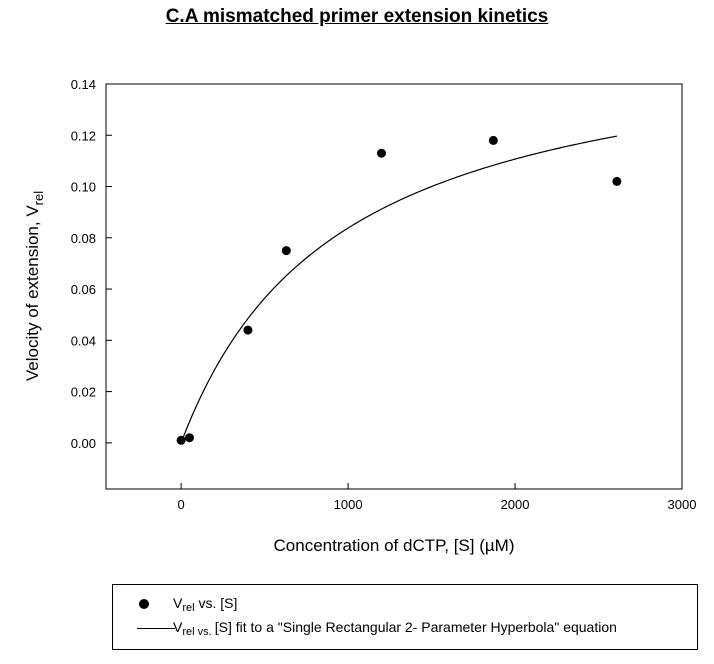 This screenshot has height=664, width=714. What do you see at coordinates (348, 504) in the screenshot?
I see `x-tick-label: 1000` at bounding box center [348, 504].